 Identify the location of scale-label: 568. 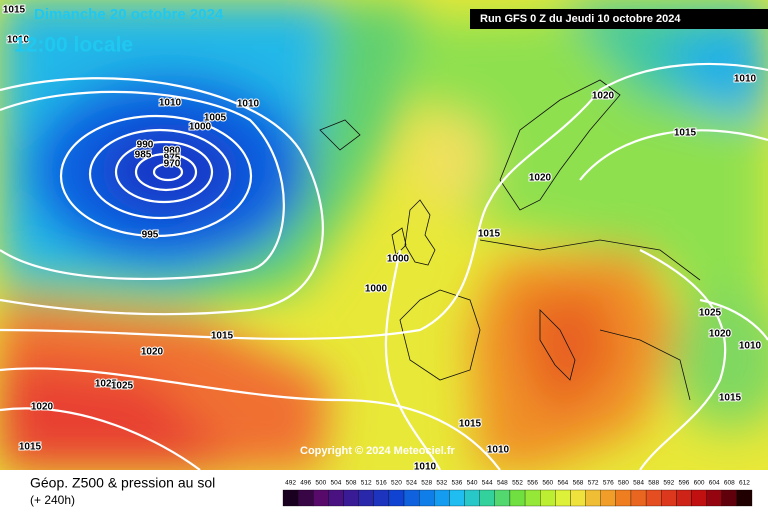
(578, 483).